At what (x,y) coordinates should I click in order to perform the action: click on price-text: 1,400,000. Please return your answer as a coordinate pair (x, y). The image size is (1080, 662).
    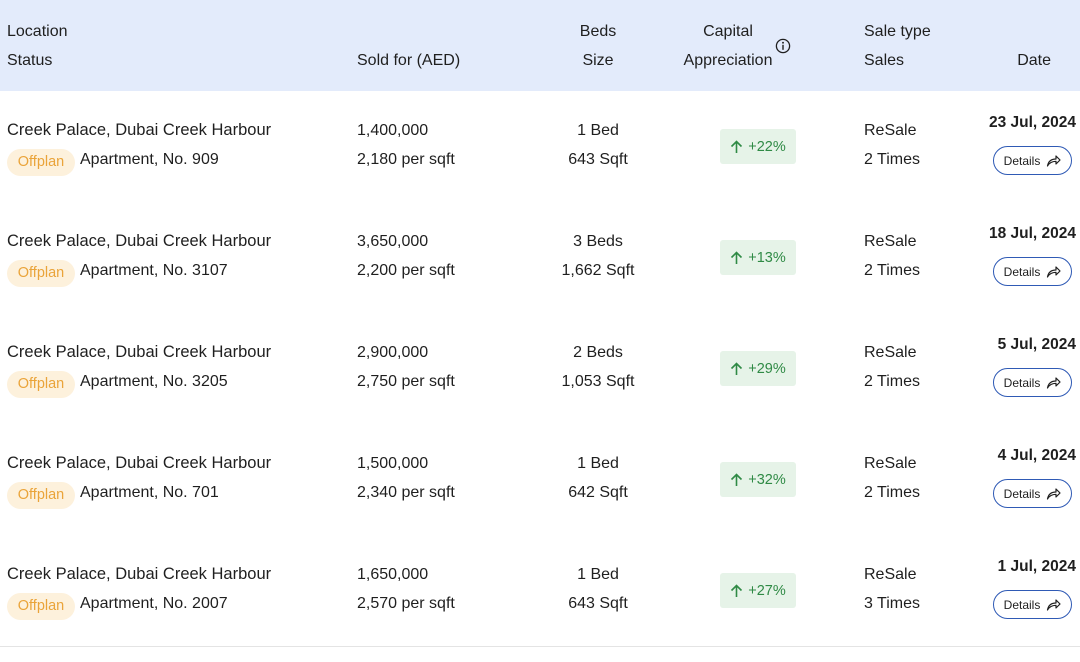
    Looking at the image, I should click on (393, 130).